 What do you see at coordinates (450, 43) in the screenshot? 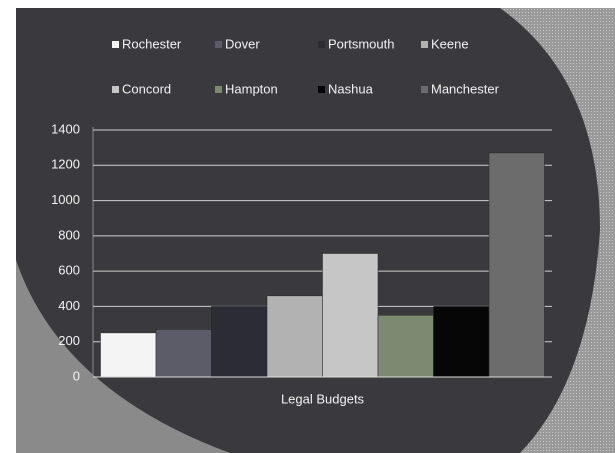
I see `legend-label: Keene` at bounding box center [450, 43].